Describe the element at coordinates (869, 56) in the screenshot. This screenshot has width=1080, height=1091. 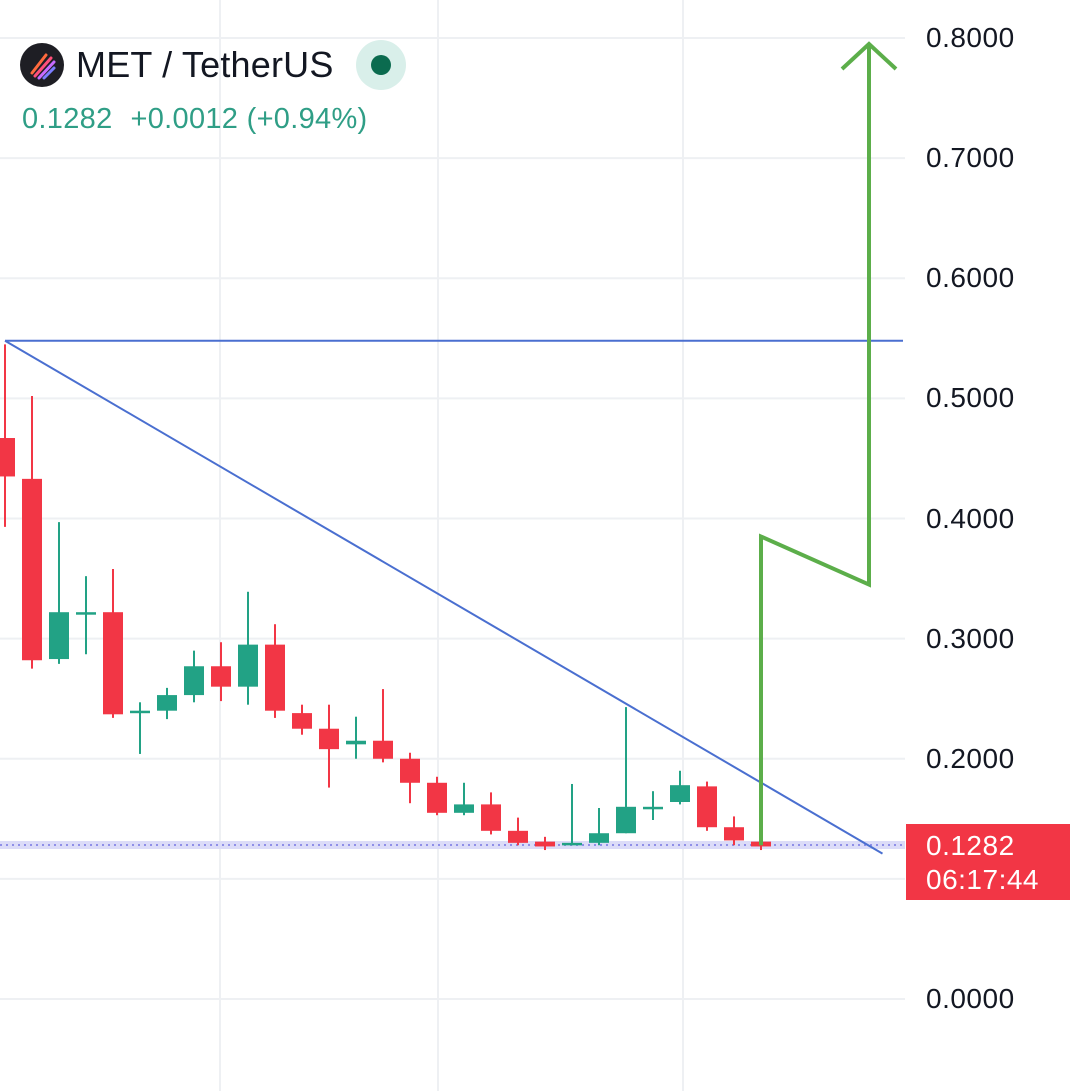
I see `projection-arrow-head` at that location.